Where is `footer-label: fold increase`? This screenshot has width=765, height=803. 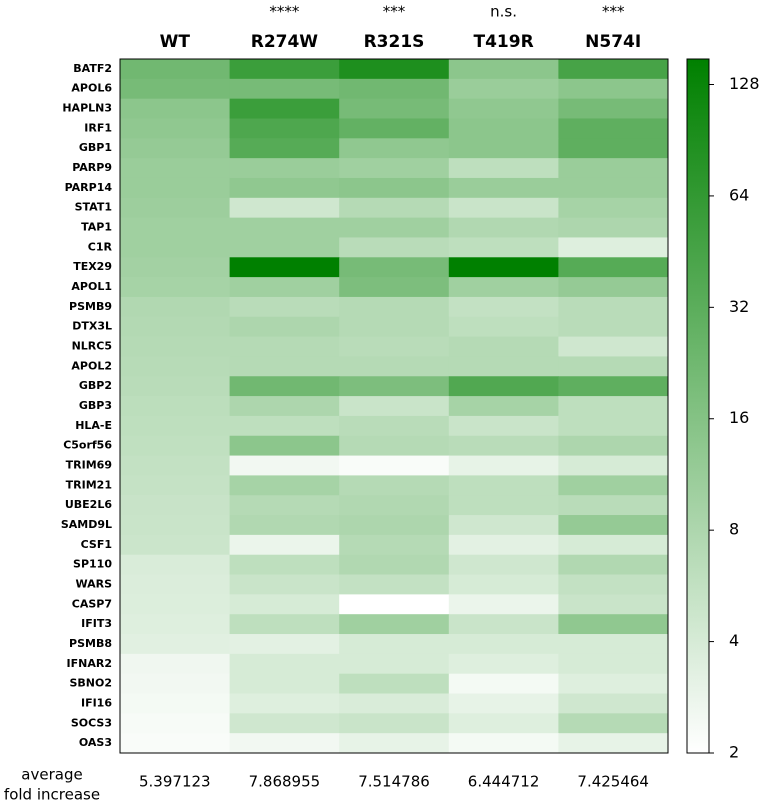 footer-label: fold increase is located at coordinates (52, 794).